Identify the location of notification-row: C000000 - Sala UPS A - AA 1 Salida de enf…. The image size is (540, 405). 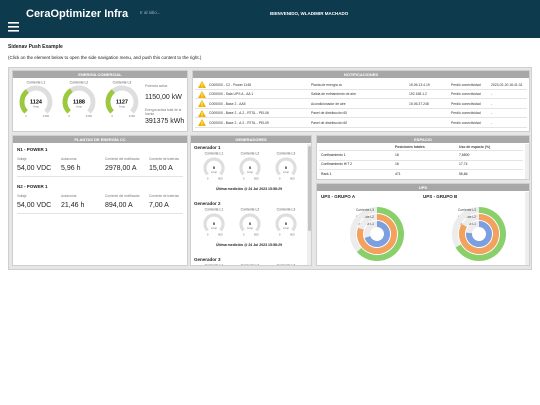
(361, 94).